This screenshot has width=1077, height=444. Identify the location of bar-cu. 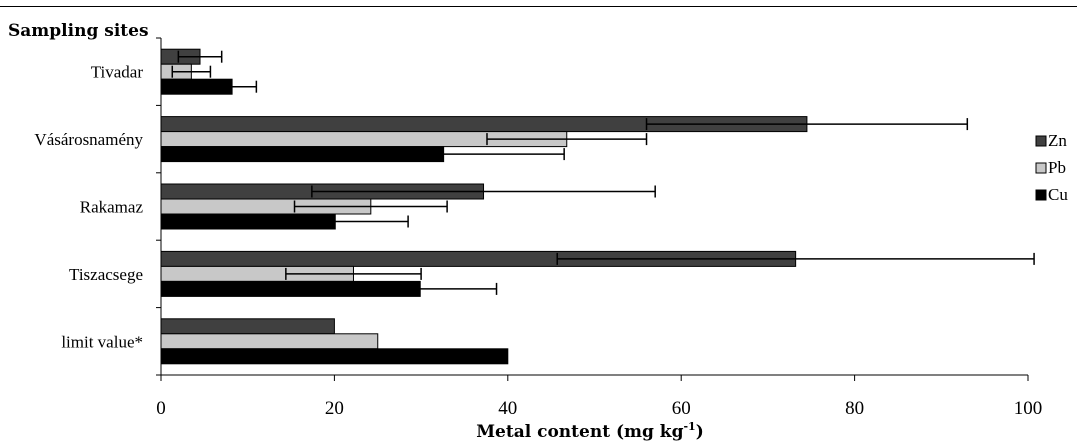
(334, 356).